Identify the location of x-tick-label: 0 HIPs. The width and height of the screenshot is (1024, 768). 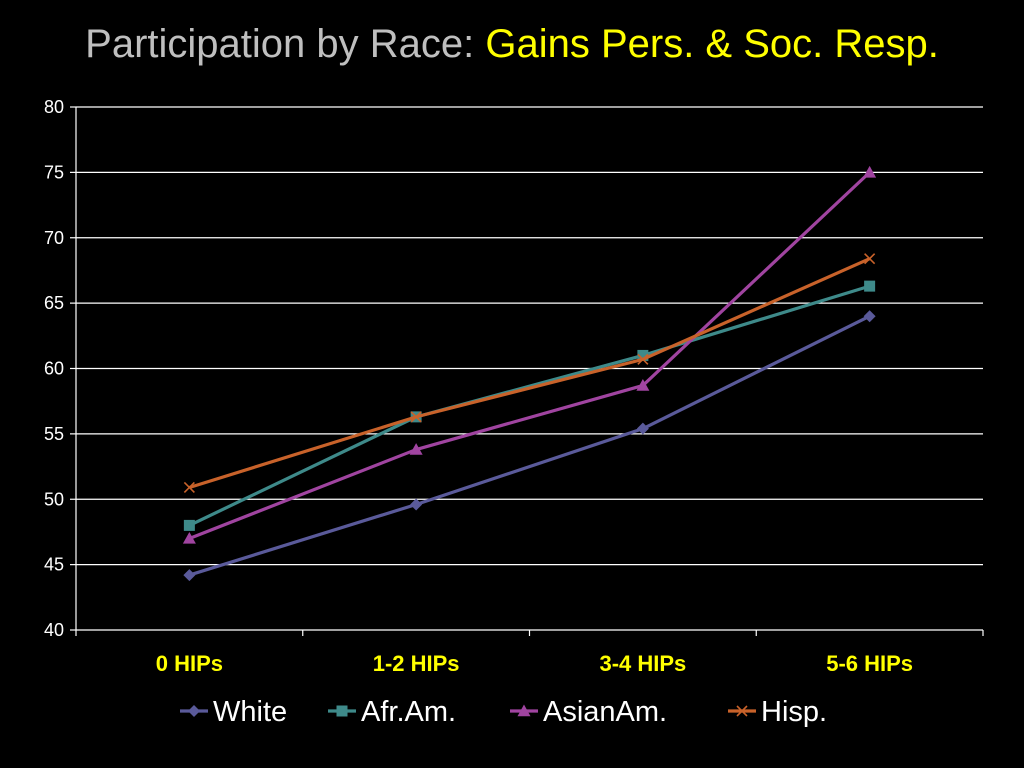
(189, 663).